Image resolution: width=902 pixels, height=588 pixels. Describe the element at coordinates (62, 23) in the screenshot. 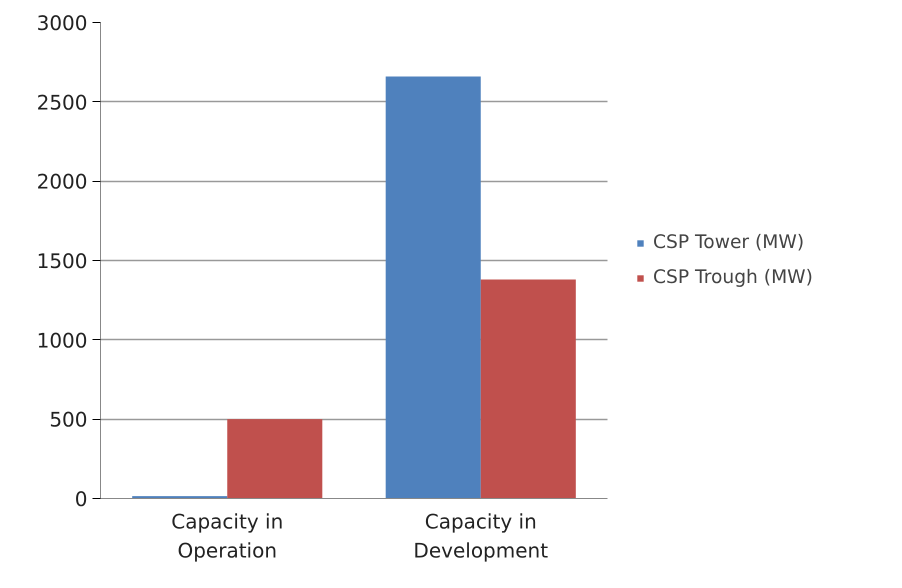

I see `y-tick-label: 3000` at that location.